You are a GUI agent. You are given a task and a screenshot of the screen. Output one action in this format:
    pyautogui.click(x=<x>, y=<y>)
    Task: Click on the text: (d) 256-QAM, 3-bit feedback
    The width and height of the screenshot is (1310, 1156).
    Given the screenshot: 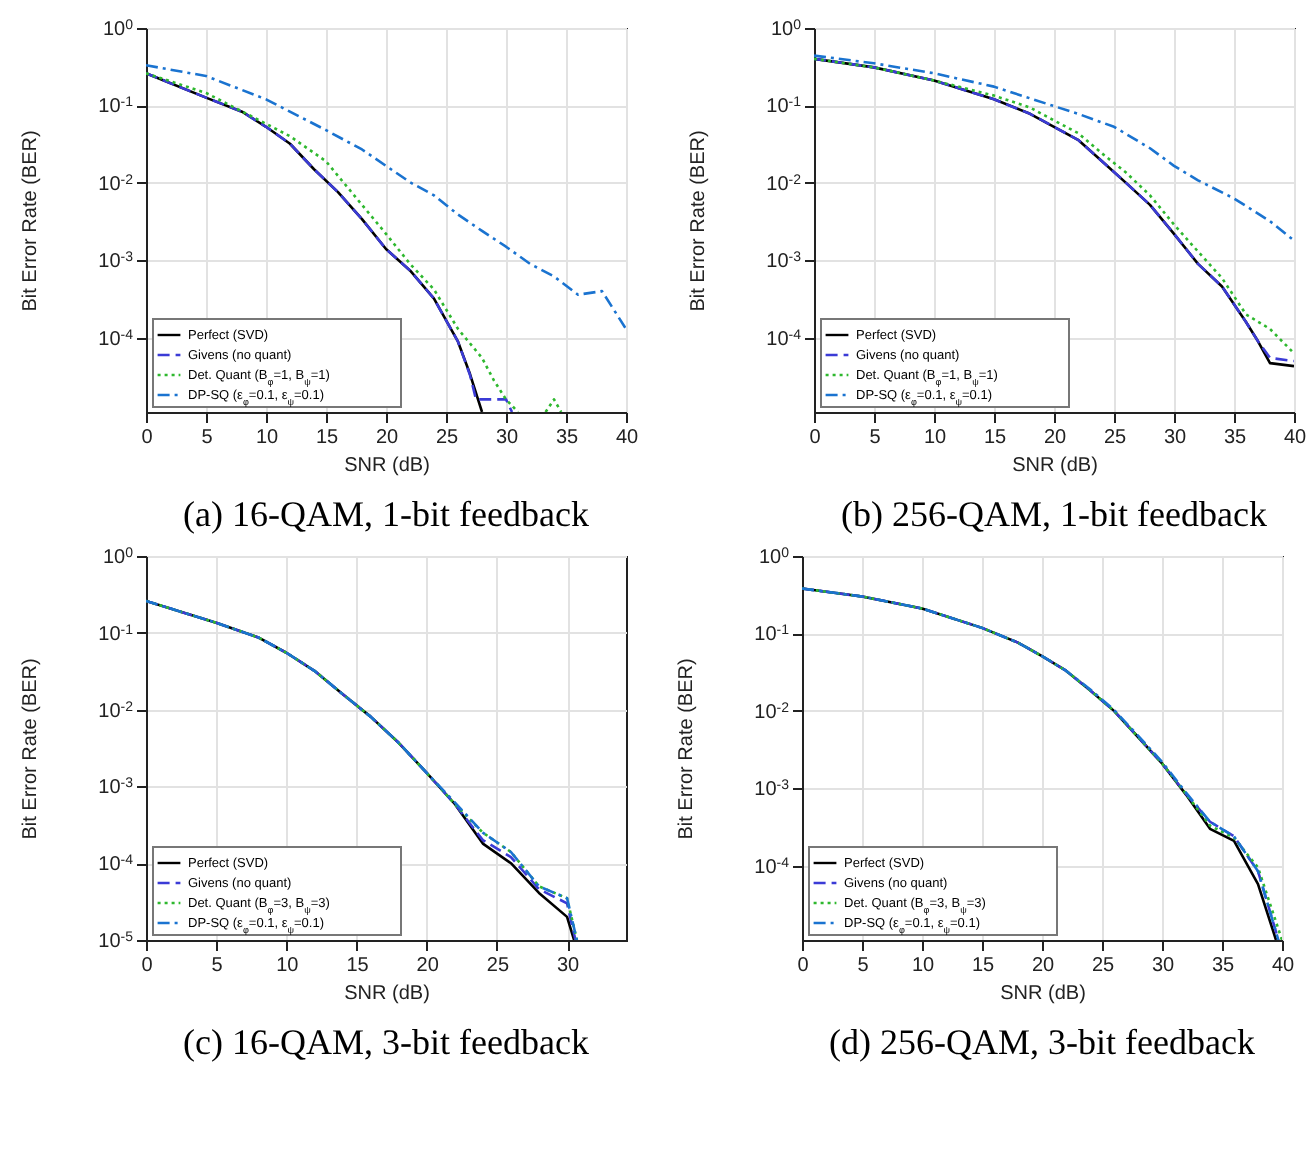 What is the action you would take?
    pyautogui.click(x=1042, y=1042)
    